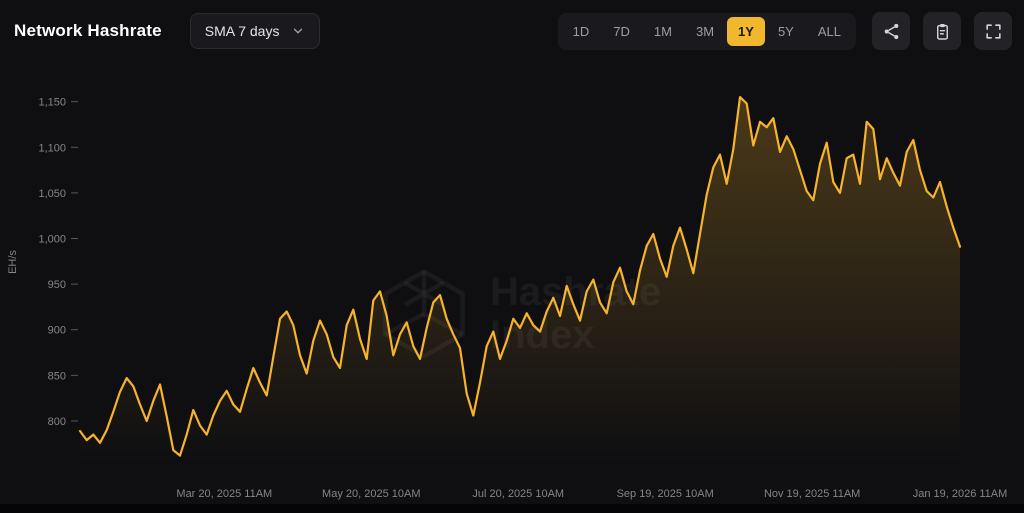  I want to click on range-button-1y: 1Y, so click(746, 31).